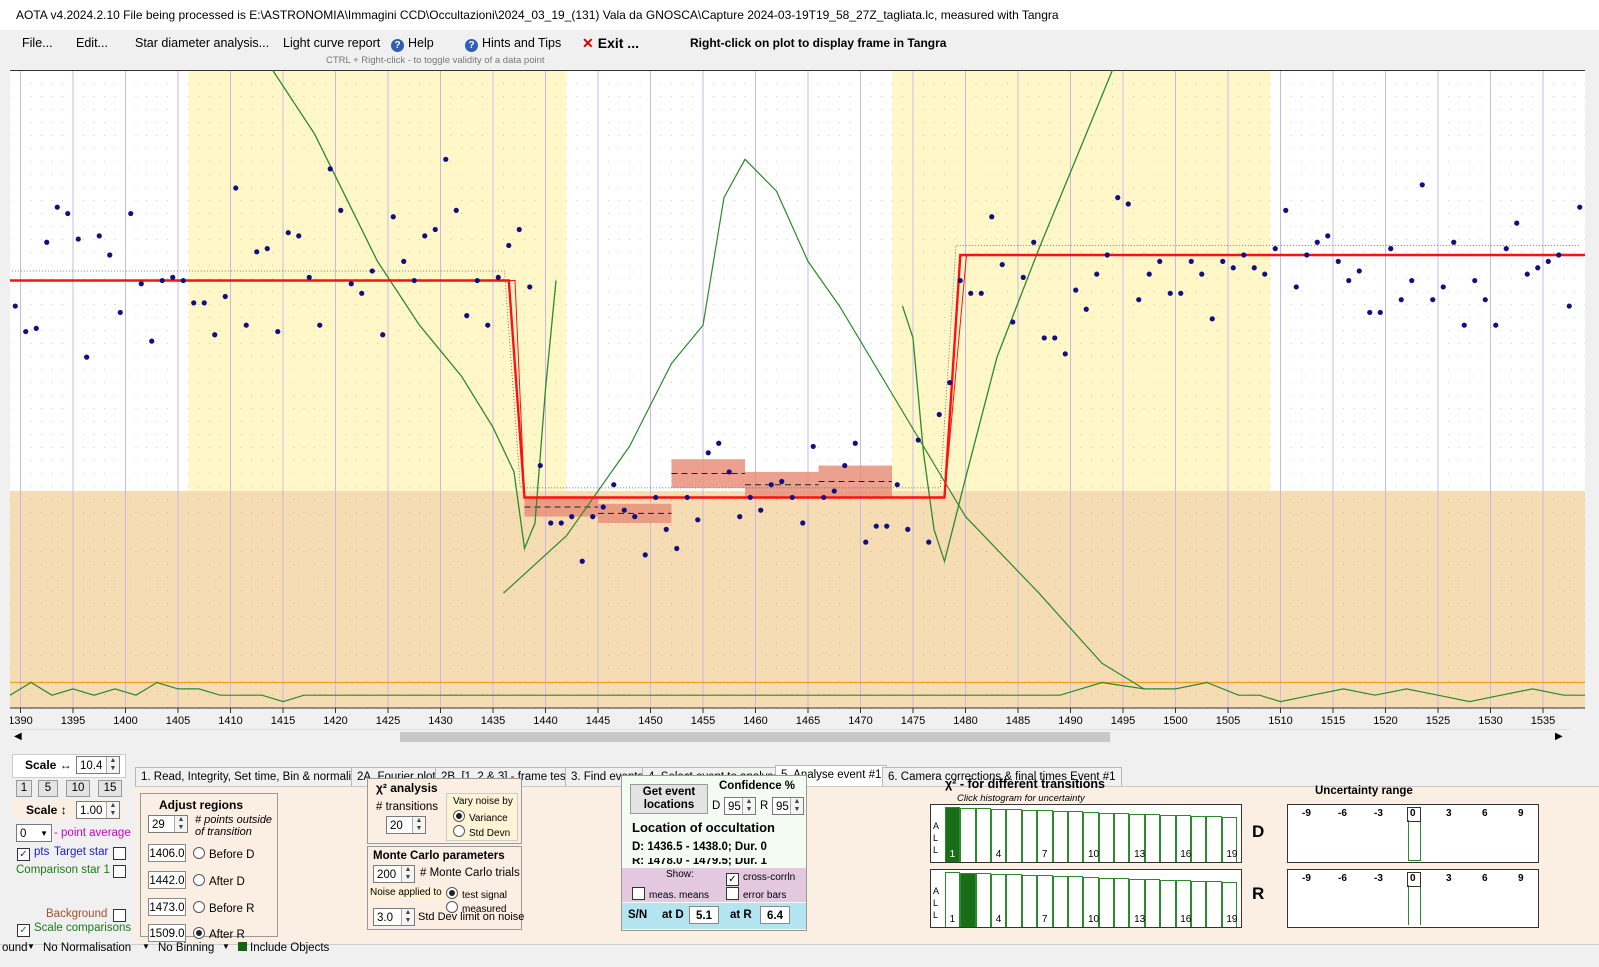 Image resolution: width=1599 pixels, height=967 pixels. What do you see at coordinates (275, 948) in the screenshot?
I see `status-item-4: ▼ Include Objects` at bounding box center [275, 948].